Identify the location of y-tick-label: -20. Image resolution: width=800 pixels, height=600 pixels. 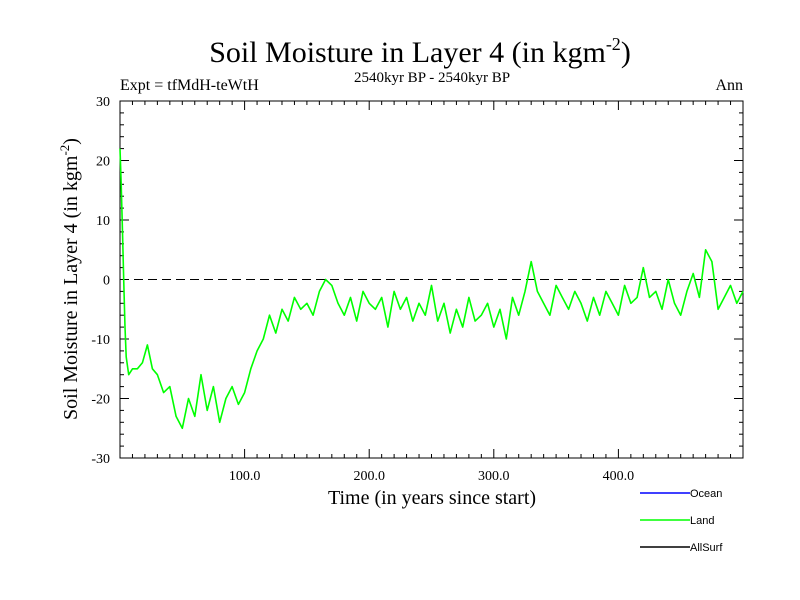
(100, 400).